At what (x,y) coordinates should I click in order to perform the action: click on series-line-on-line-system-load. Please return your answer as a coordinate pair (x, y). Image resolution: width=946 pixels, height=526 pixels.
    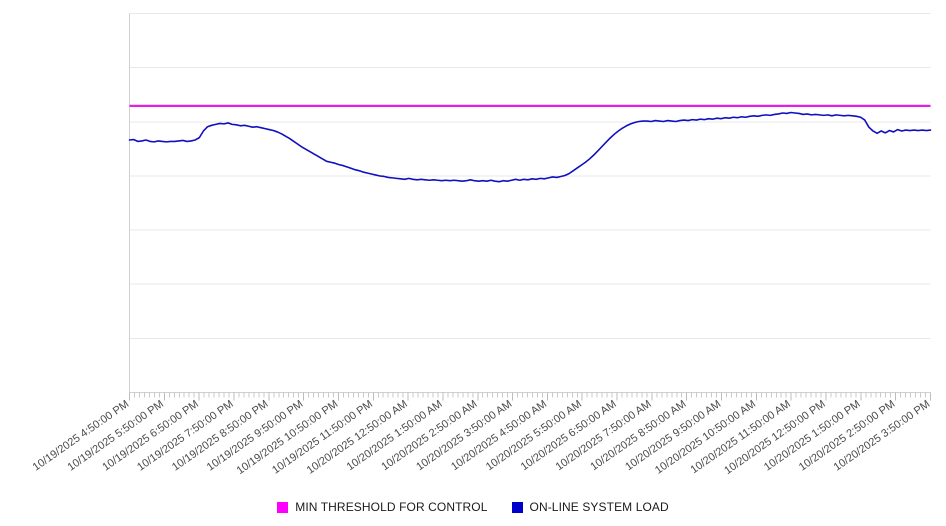
    Looking at the image, I should click on (530, 147).